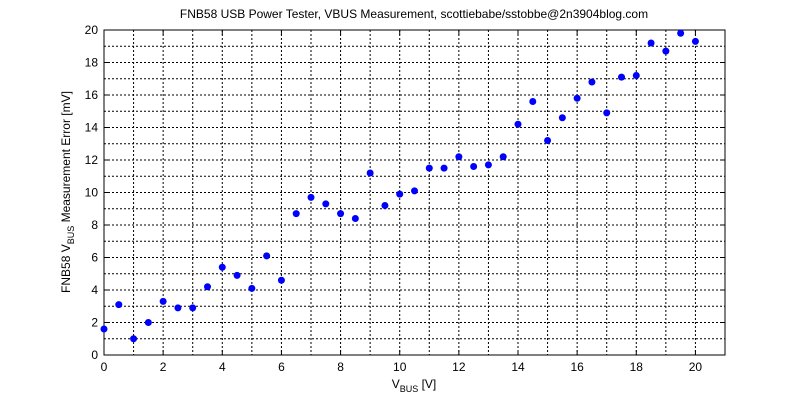  Describe the element at coordinates (696, 367) in the screenshot. I see `x-tick-label: 20` at that location.